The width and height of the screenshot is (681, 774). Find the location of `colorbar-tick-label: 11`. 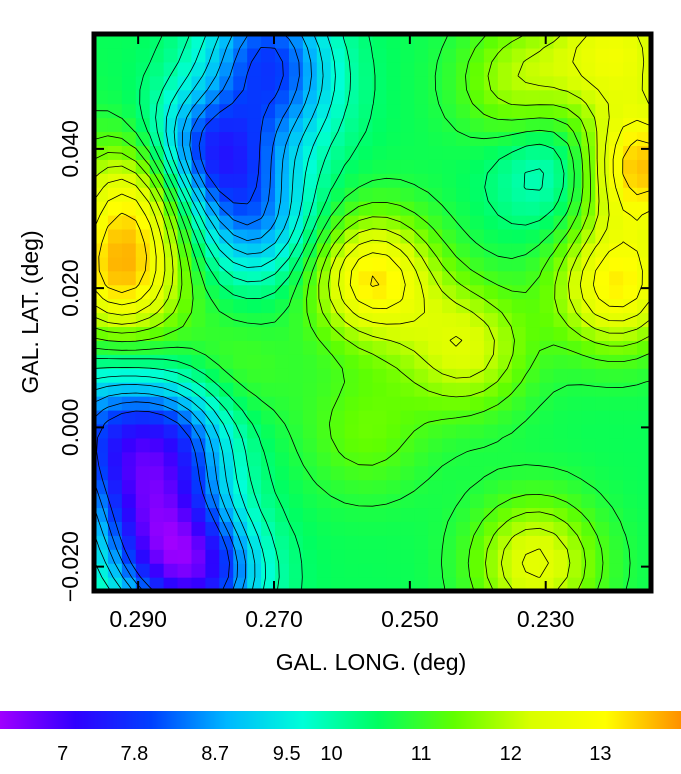

colorbar-tick-label: 11 is located at coordinates (421, 754).